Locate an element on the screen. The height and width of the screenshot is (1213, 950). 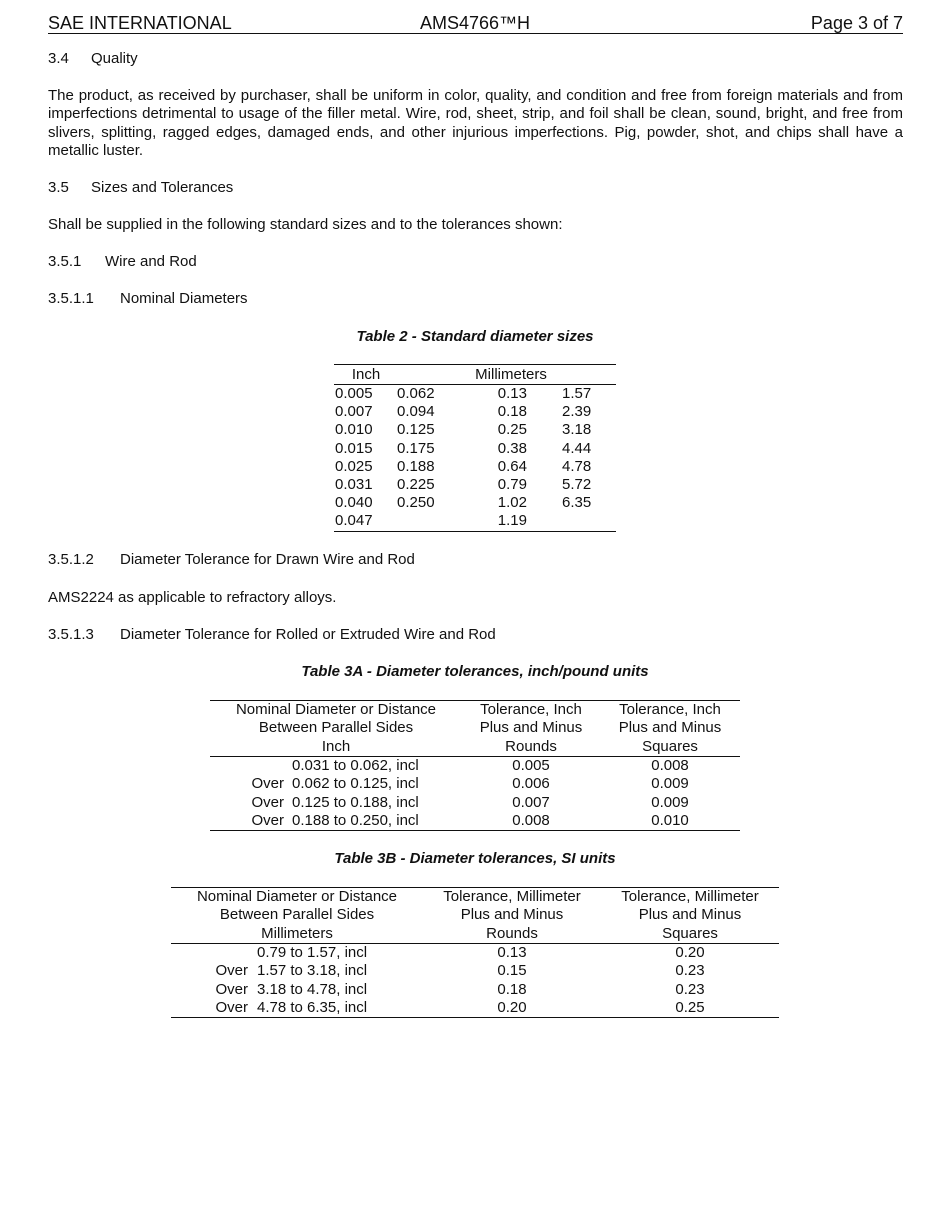
section-3-4-number: 3.4 is located at coordinates (58, 58).